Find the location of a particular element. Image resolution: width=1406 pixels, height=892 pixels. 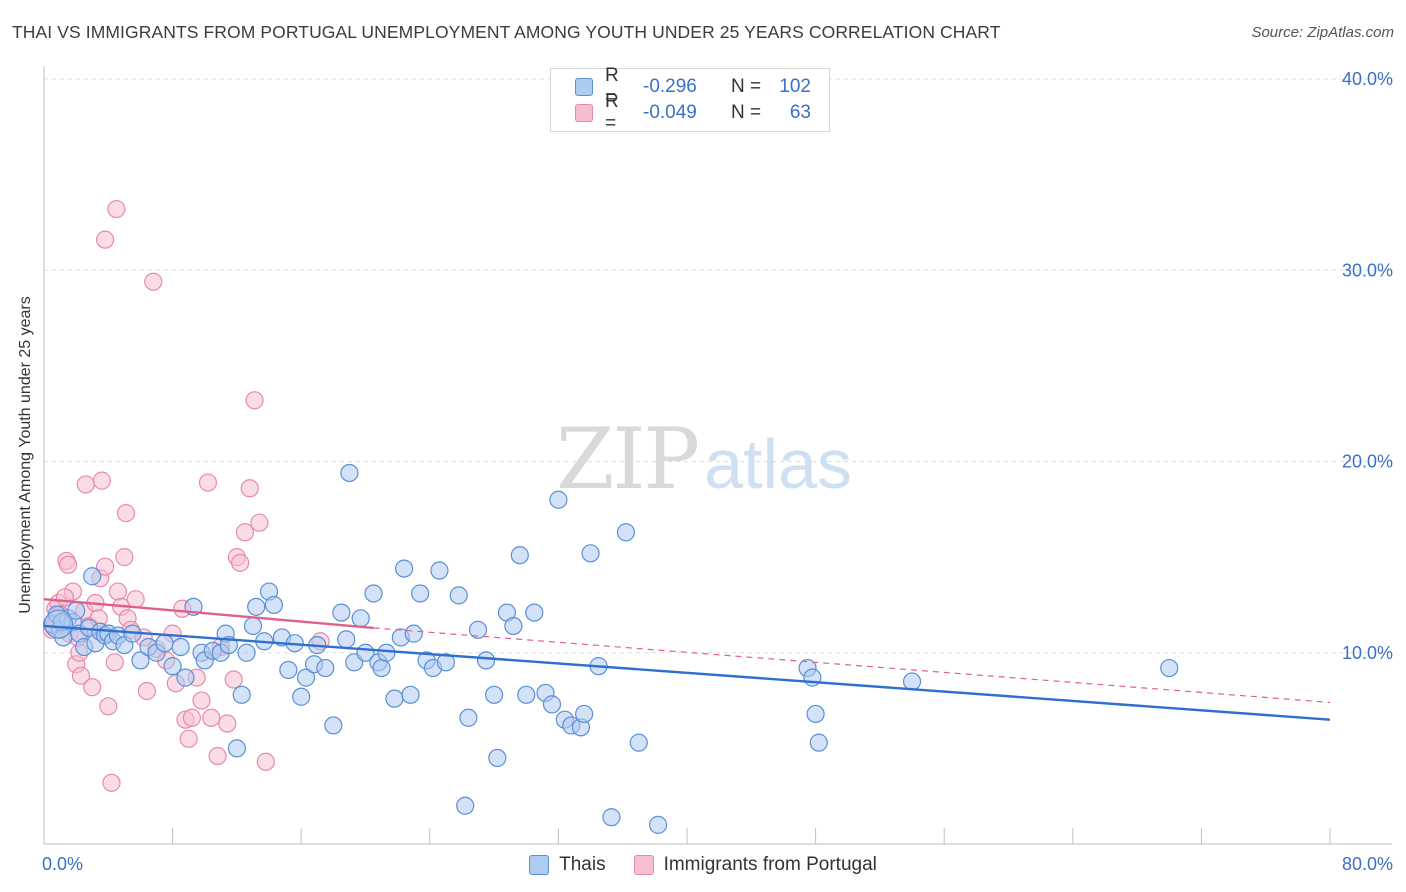

y-tick-label: 10.0% is located at coordinates (1367, 653).